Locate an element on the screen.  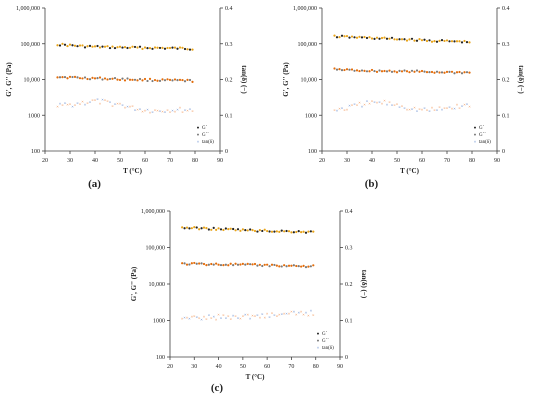
y-left-tick-label: 10,000 is located at coordinates (32, 81).